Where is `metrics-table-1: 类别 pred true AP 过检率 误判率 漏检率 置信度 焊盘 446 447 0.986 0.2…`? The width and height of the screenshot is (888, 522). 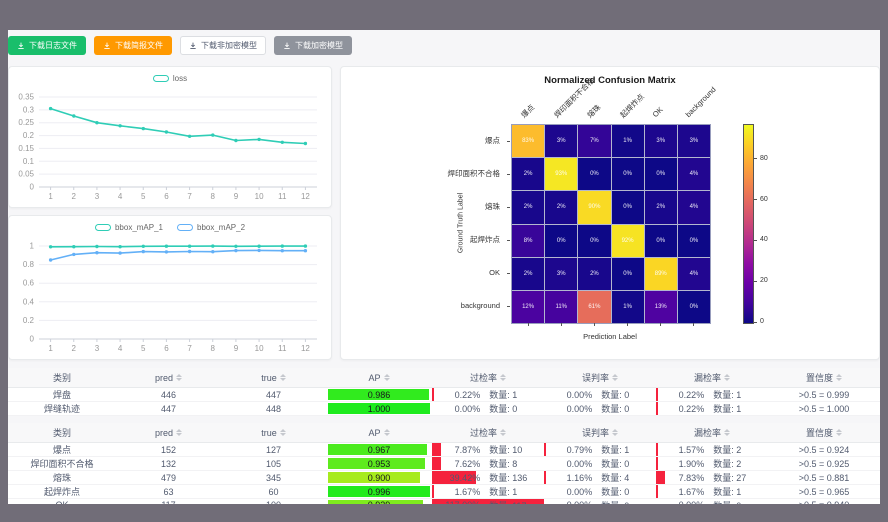
metrics-table-1: 类别 pred true AP 过检率 误判率 漏检率 置信度 焊盘 446 447 0.986 0.2… is located at coordinates (444, 392).